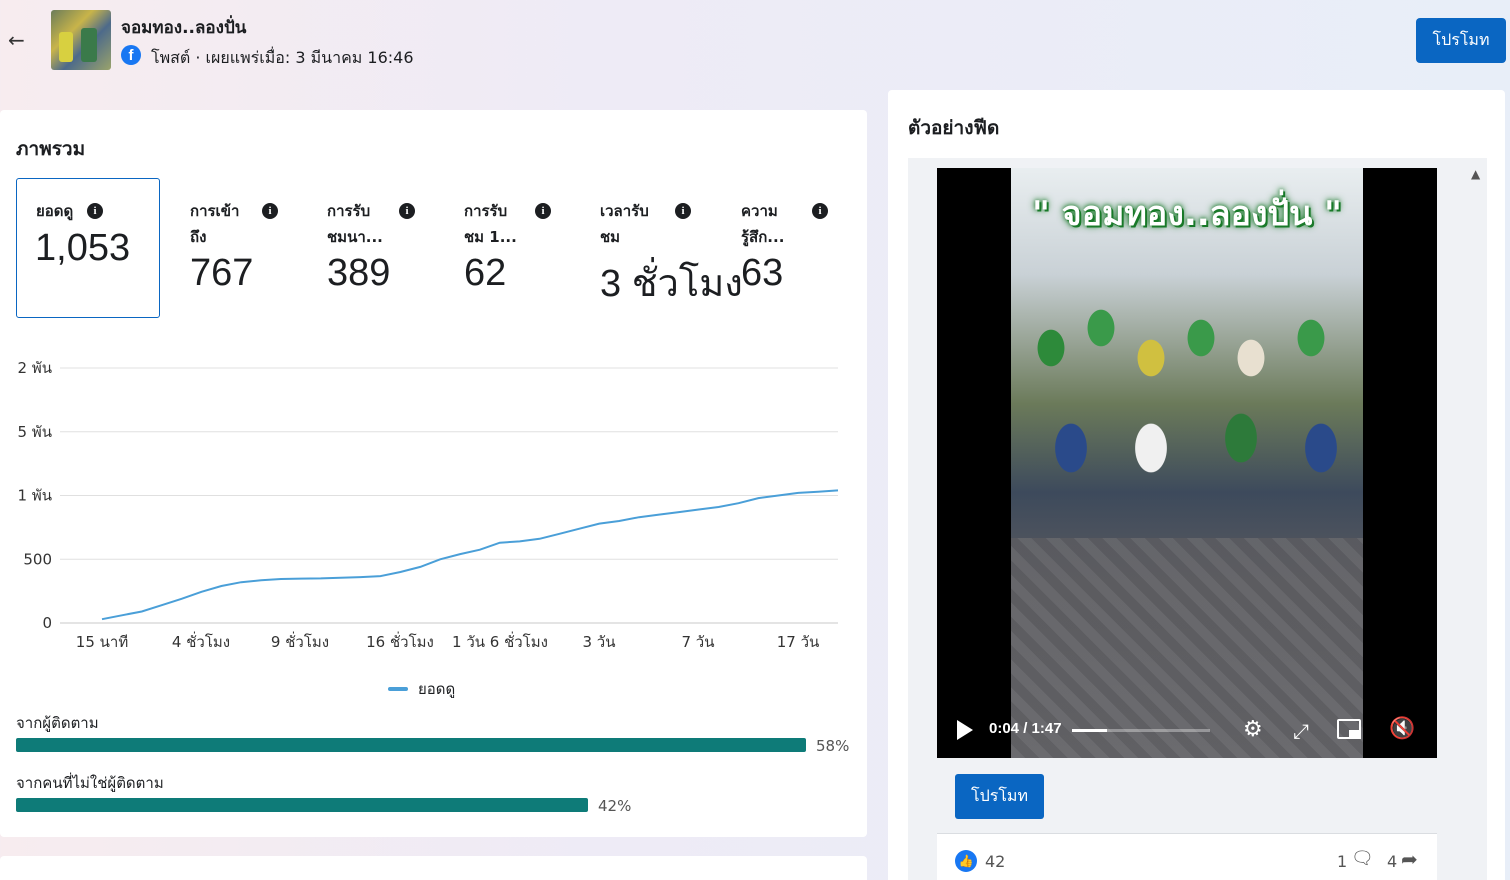  I want to click on y-tick-label: 1 พัน, so click(35, 496).